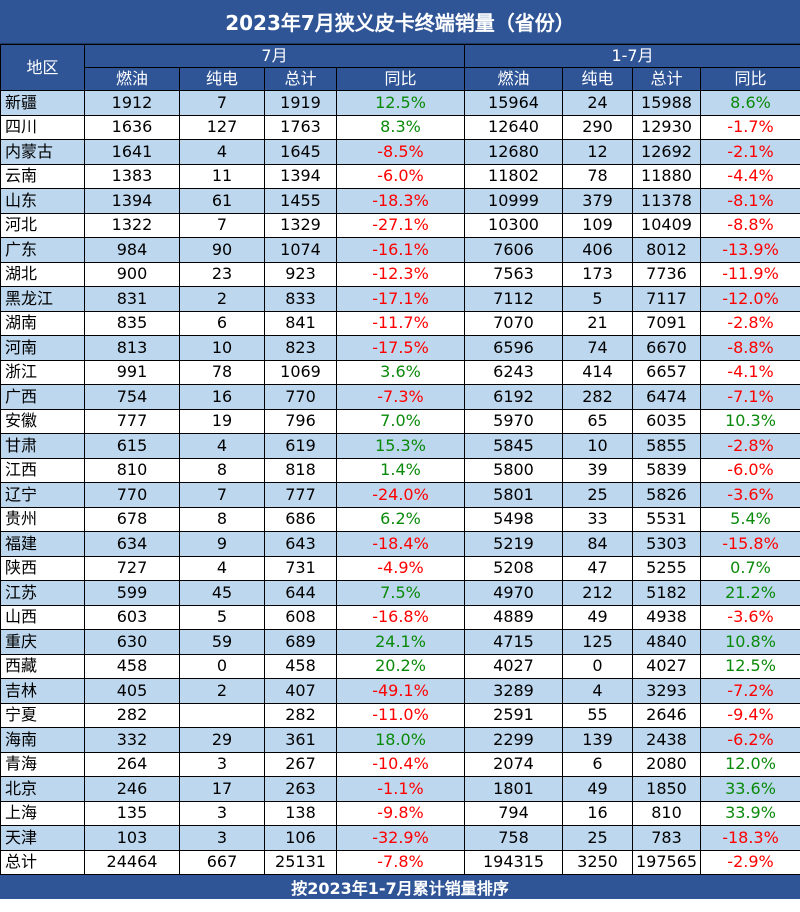 The image size is (800, 912). Describe the element at coordinates (400, 764) in the screenshot. I see `table-row: 青海 264 3 267 -10.4% 2074 6 2080 12.0%` at that location.